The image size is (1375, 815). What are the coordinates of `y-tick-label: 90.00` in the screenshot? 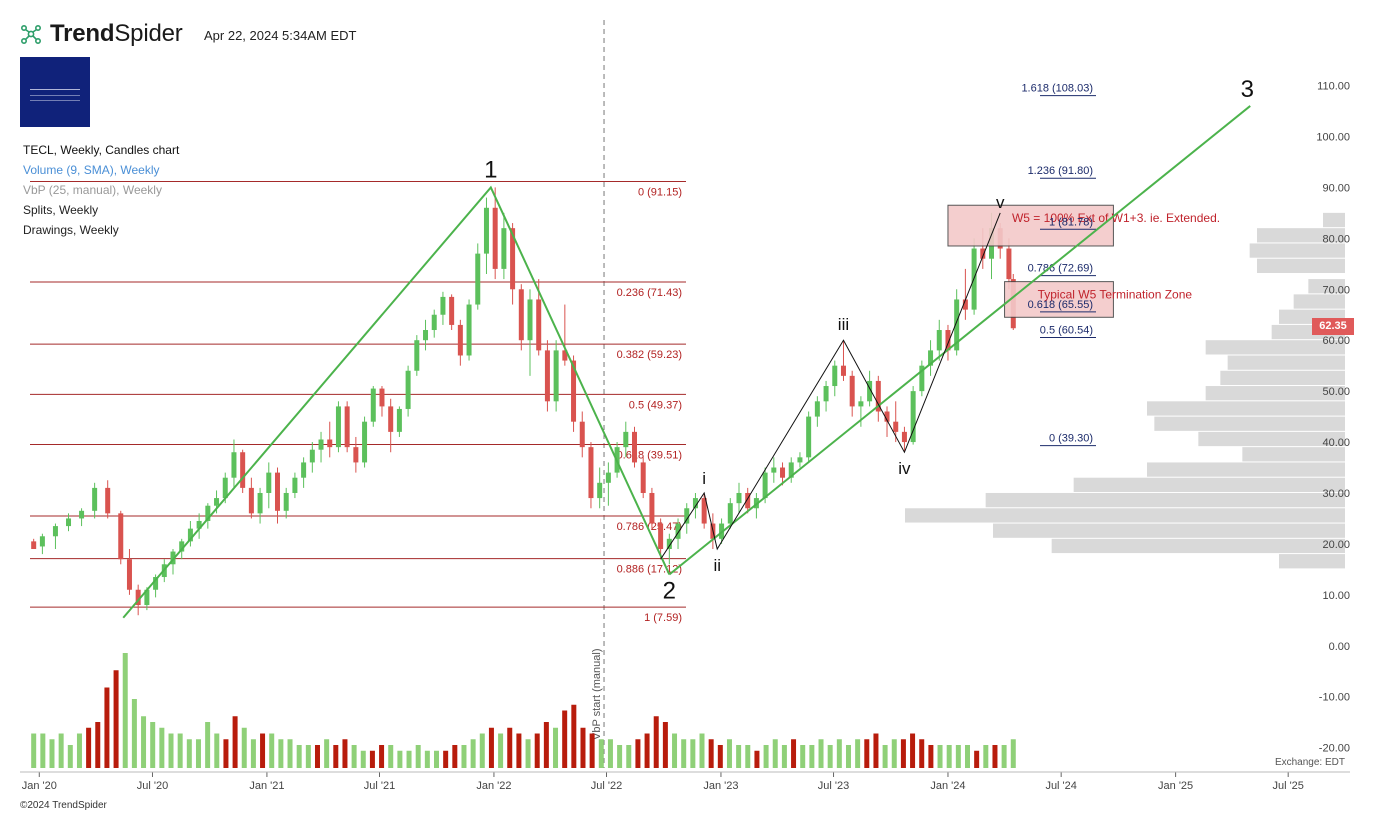 It's located at (1336, 188).